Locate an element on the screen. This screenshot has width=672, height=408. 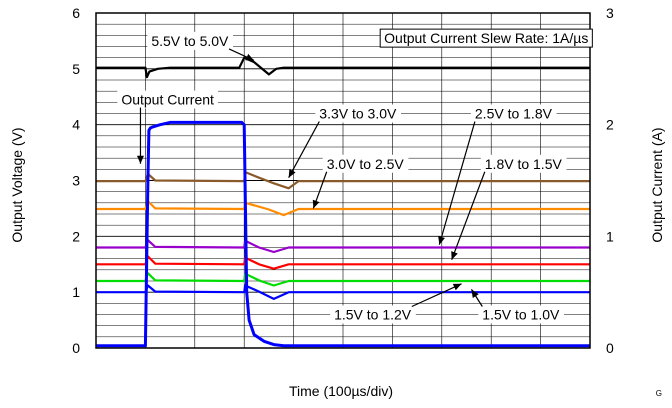
y-tick-label: 5 is located at coordinates (76, 69).